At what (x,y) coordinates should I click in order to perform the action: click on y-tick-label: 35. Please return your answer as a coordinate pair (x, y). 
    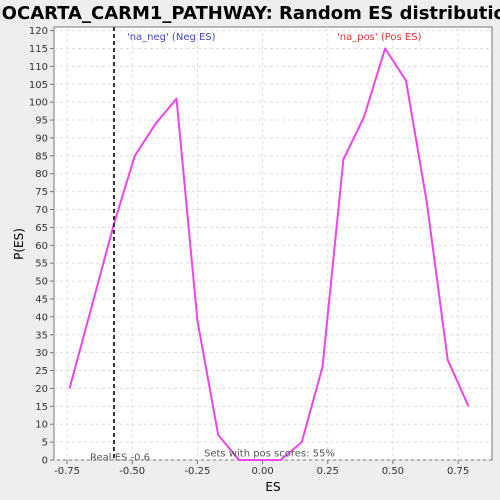
    Looking at the image, I should click on (41, 335).